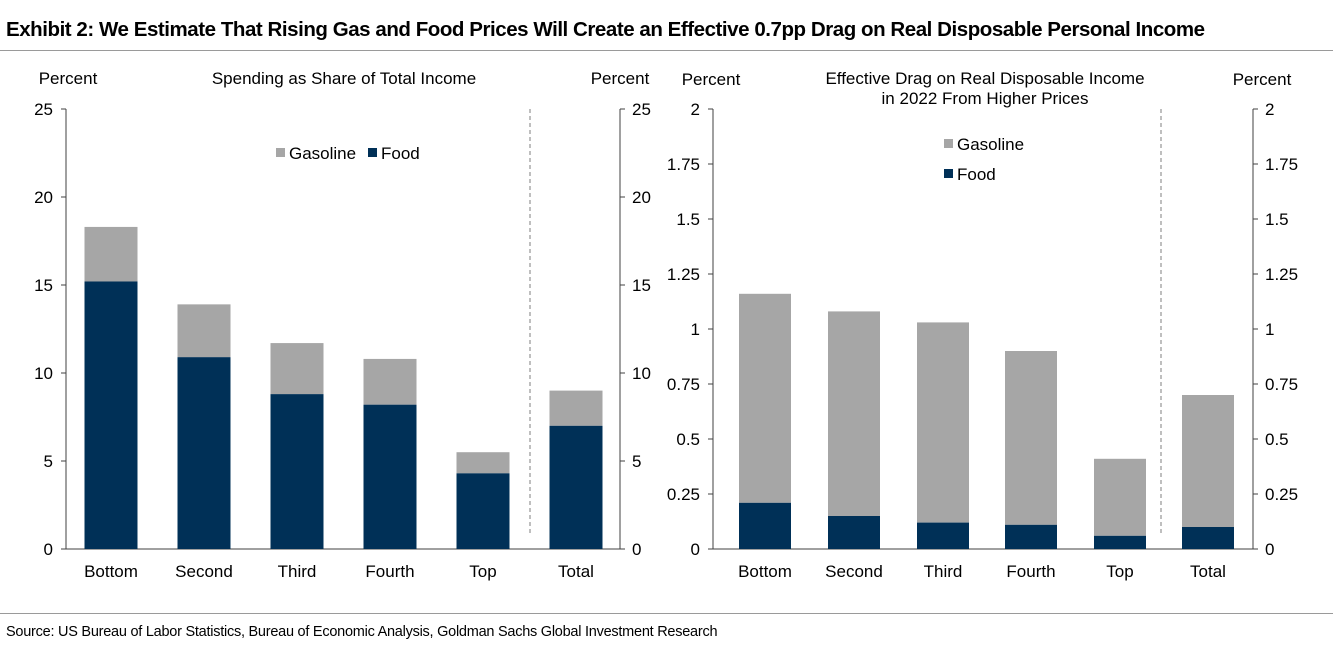 The image size is (1333, 646). Describe the element at coordinates (1030, 571) in the screenshot. I see `chart2-category-label: Fourth` at that location.